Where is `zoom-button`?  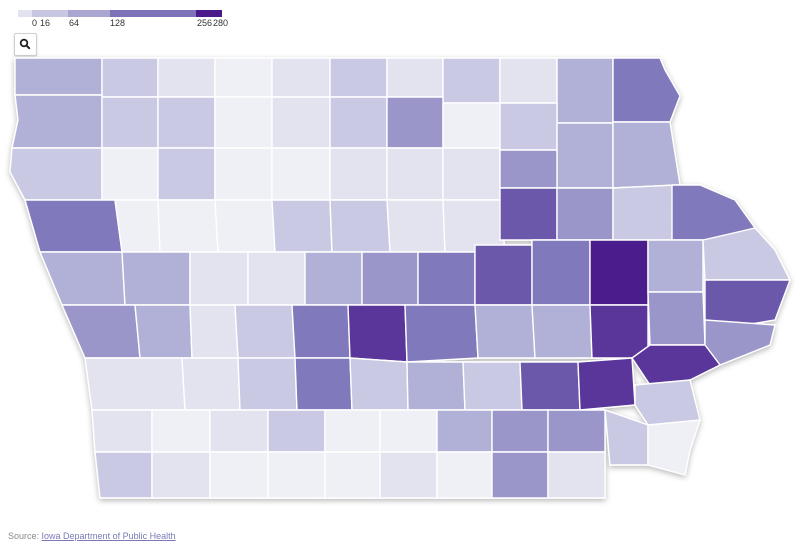
zoom-button is located at coordinates (25, 44).